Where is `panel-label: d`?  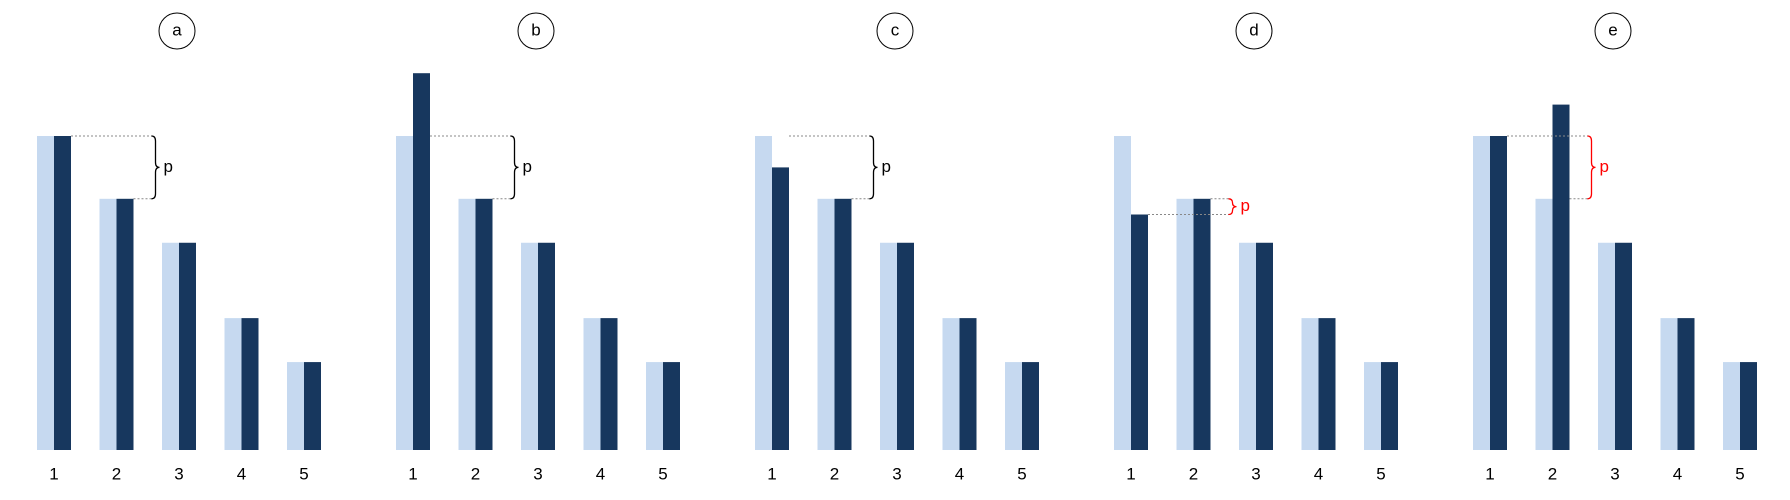 panel-label: d is located at coordinates (1253, 29).